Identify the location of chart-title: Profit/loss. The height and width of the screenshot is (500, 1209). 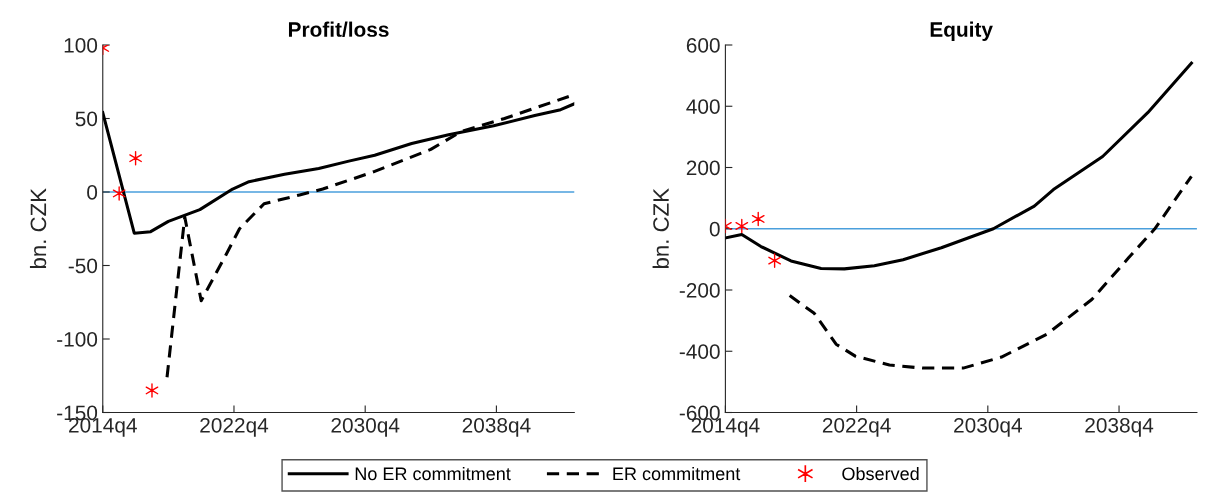
(338, 29).